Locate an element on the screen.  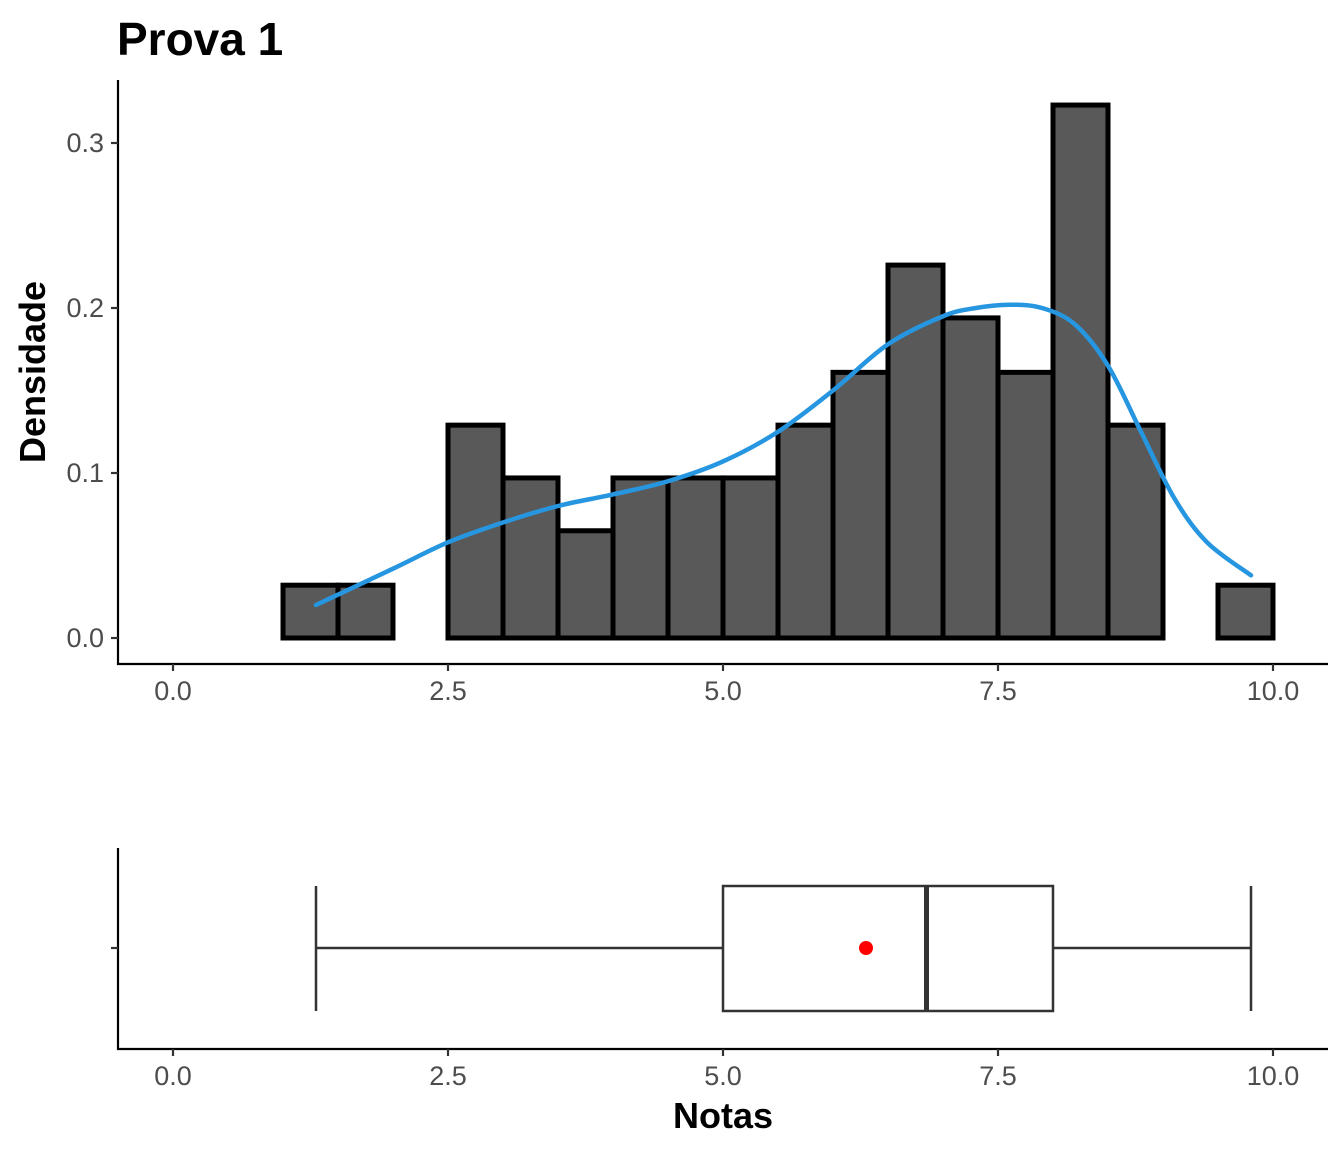
hist-y-ticks: 0.0 0.1 0.2 0.3 is located at coordinates (92, 390).